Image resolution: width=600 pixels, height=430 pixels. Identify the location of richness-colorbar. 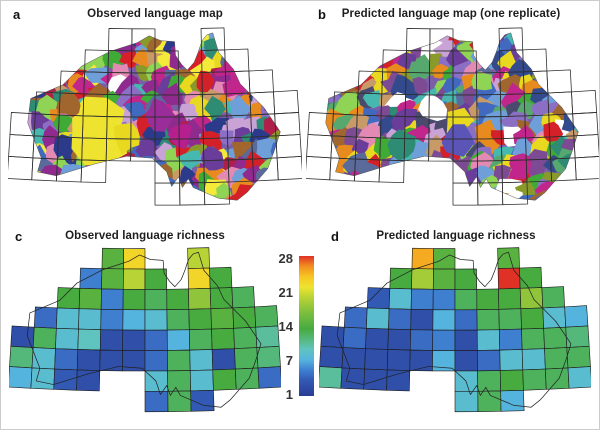
(306, 326).